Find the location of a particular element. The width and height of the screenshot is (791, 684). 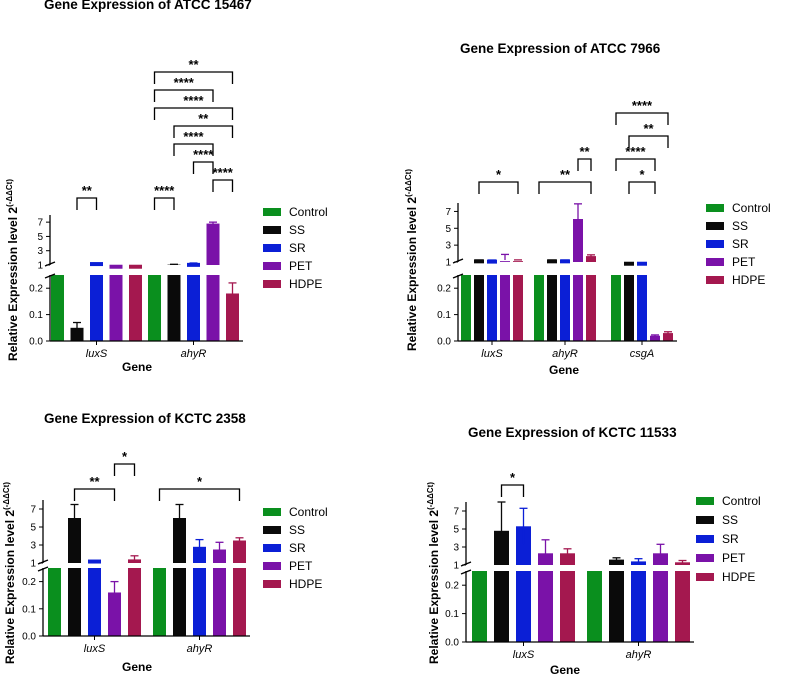

chart-title: Gene Expression of KCTC 11533 is located at coordinates (572, 432).